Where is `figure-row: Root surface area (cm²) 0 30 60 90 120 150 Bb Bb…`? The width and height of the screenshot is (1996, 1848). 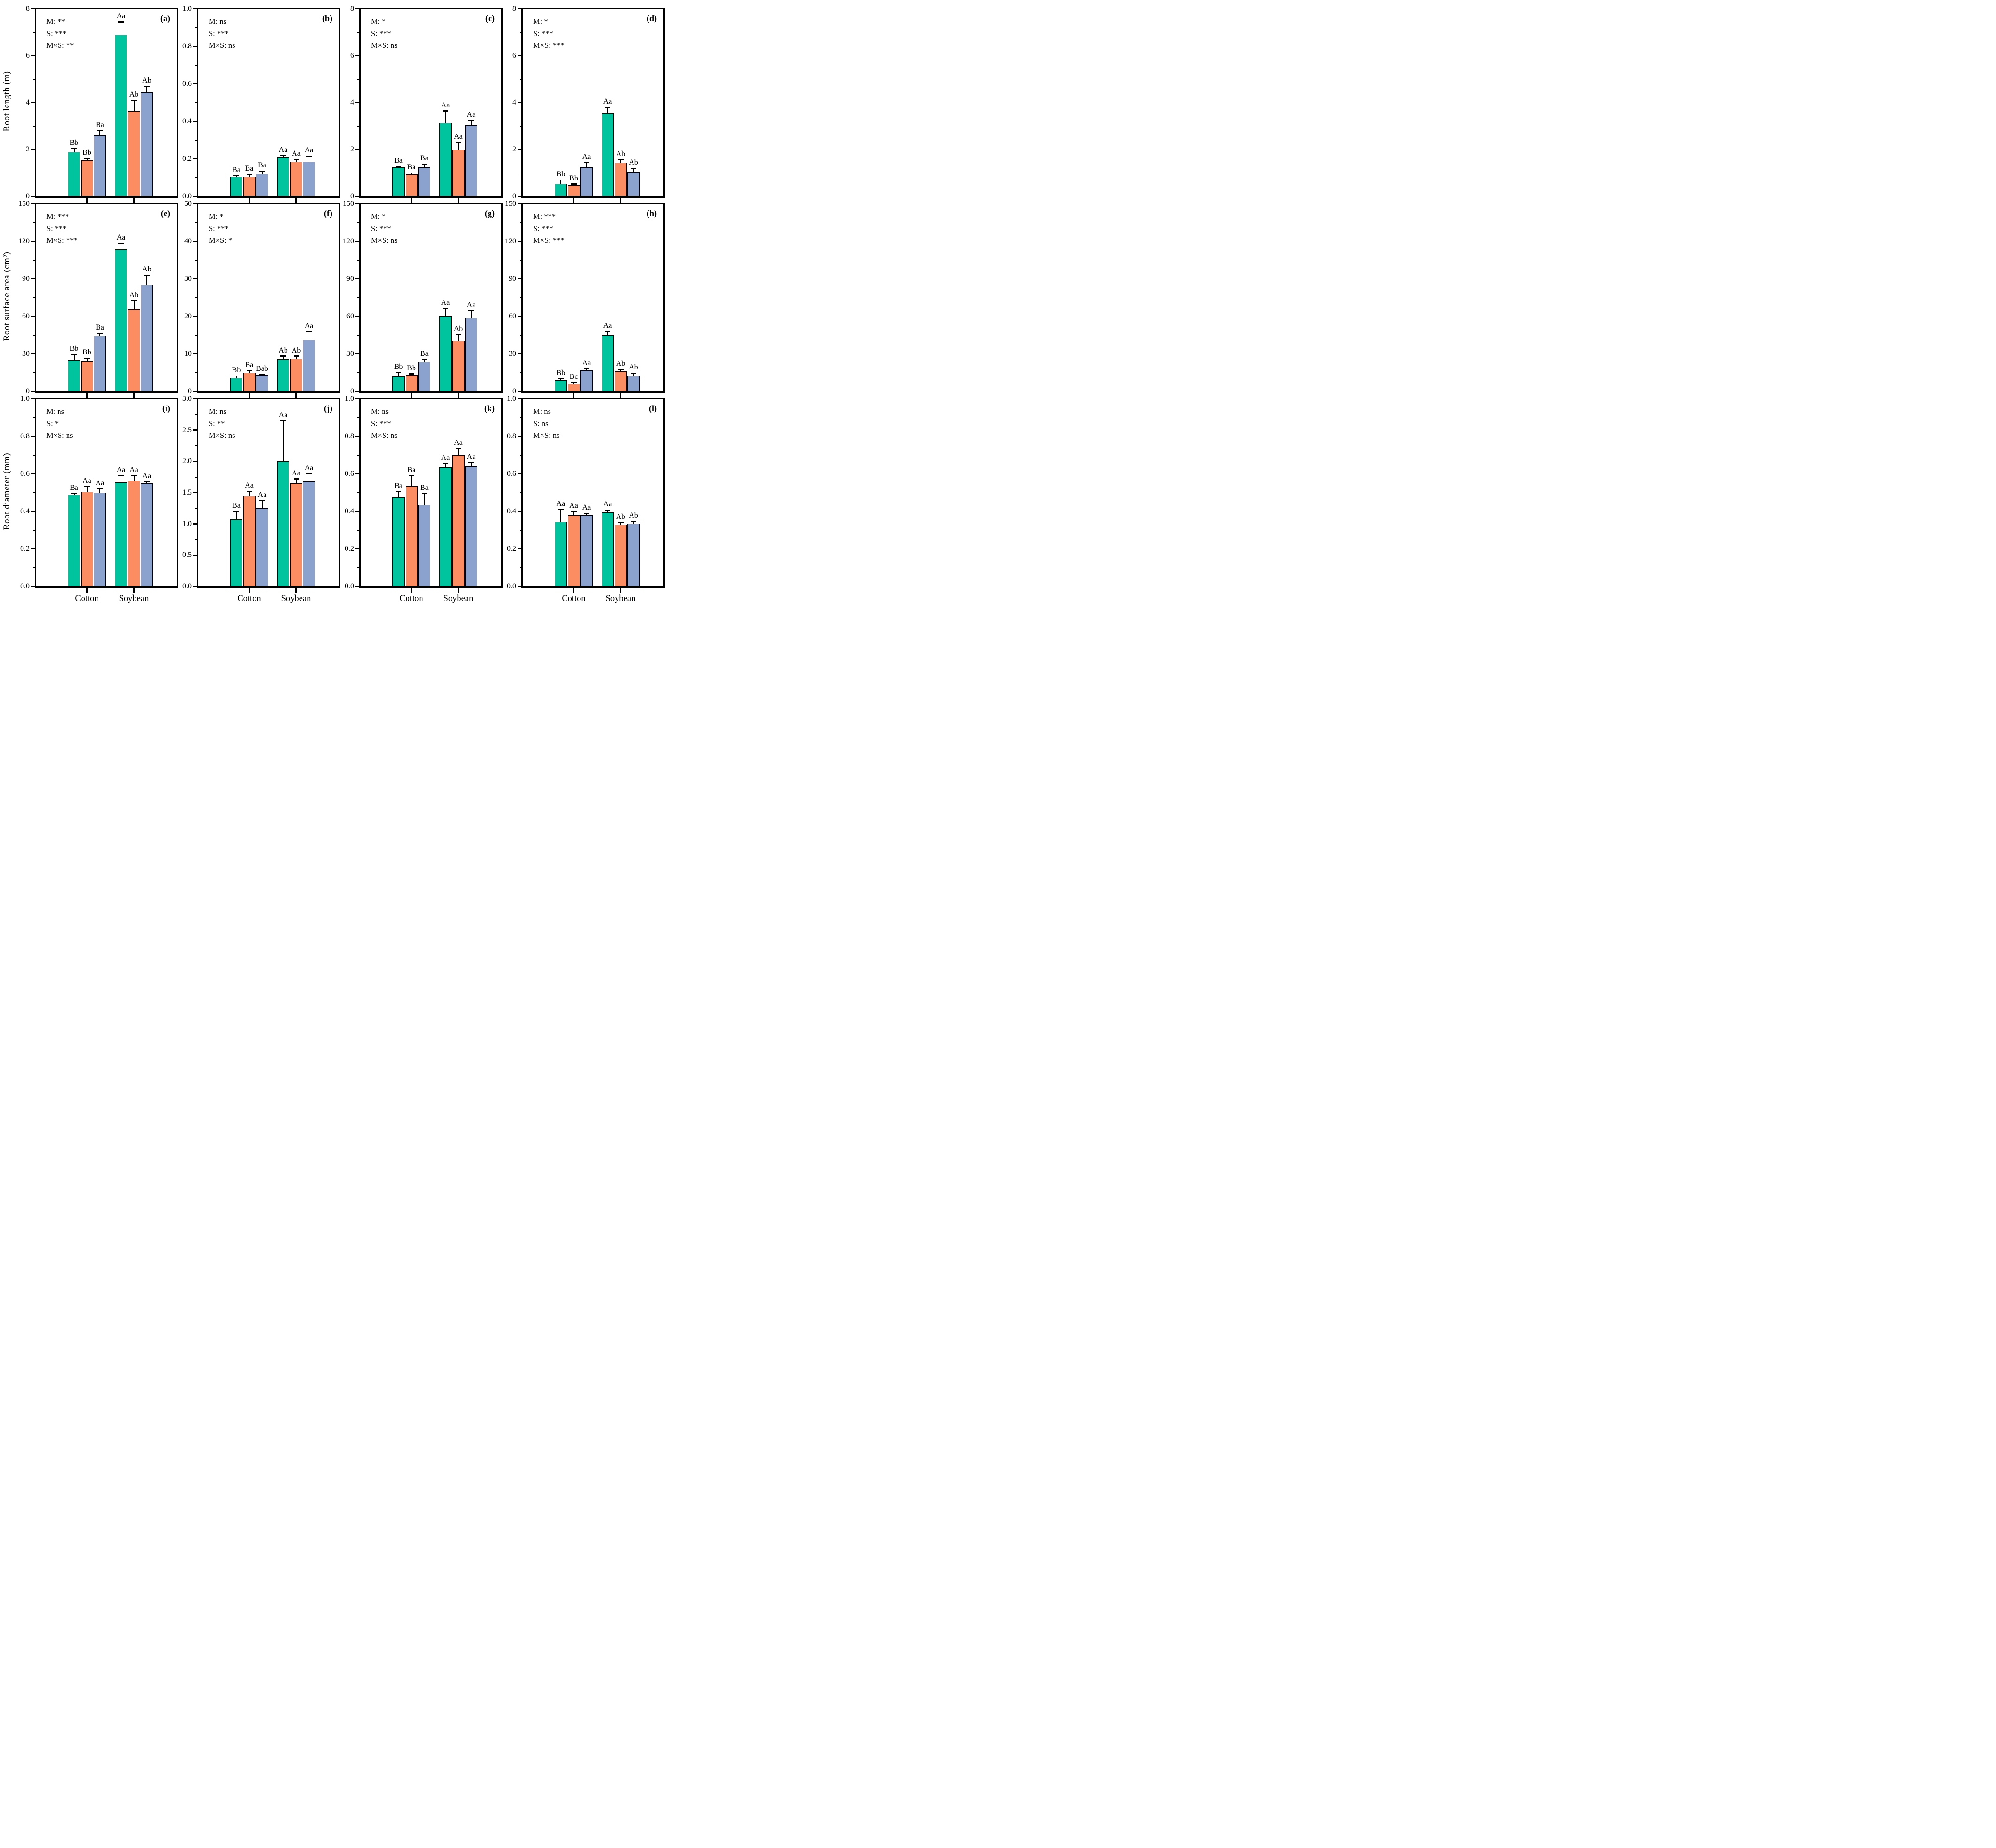 figure-row: Root surface area (cm²) 0 30 60 90 120 150 Bb Bb… is located at coordinates (337, 299).